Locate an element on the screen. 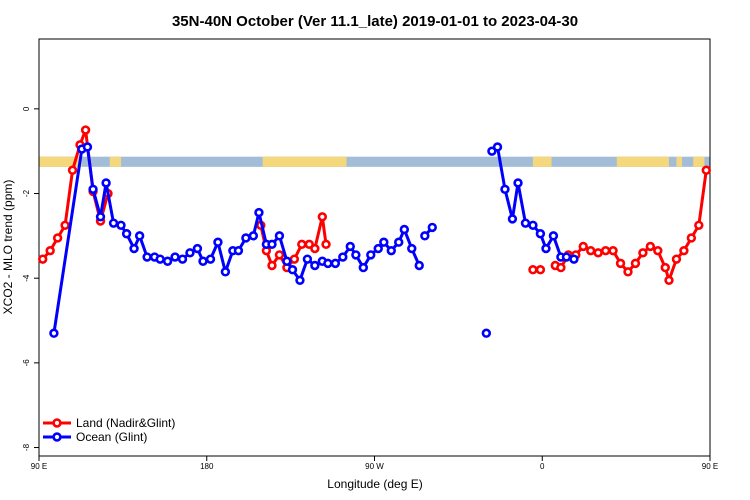  legend: Land (Nadir&Glint)Ocean (Glint) is located at coordinates (109, 430).